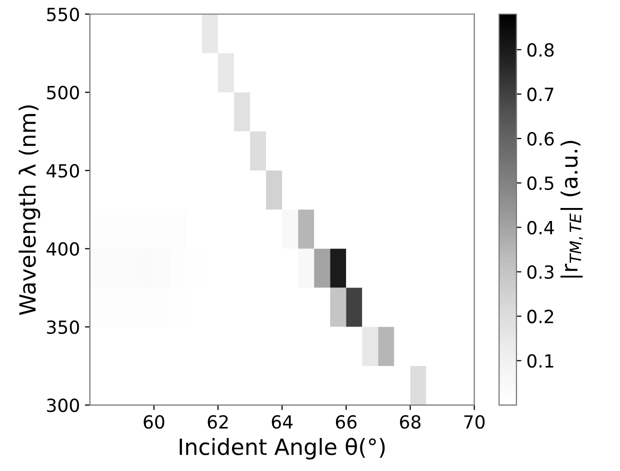 The image size is (620, 471). Describe the element at coordinates (282, 449) in the screenshot. I see `x-axis-title: Incident Angle θ(°)` at that location.